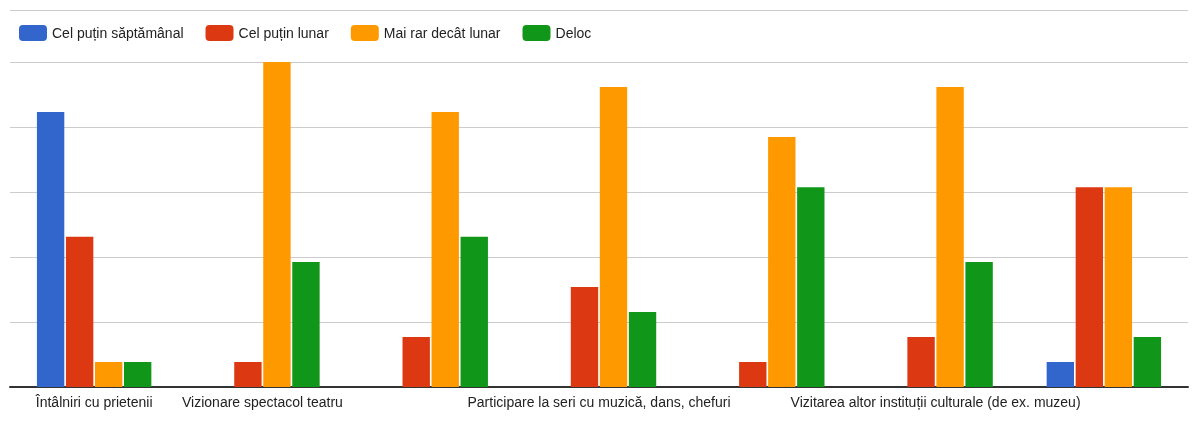  I want to click on x-tick-label: Întâlniri cu prietenii, so click(93, 402).